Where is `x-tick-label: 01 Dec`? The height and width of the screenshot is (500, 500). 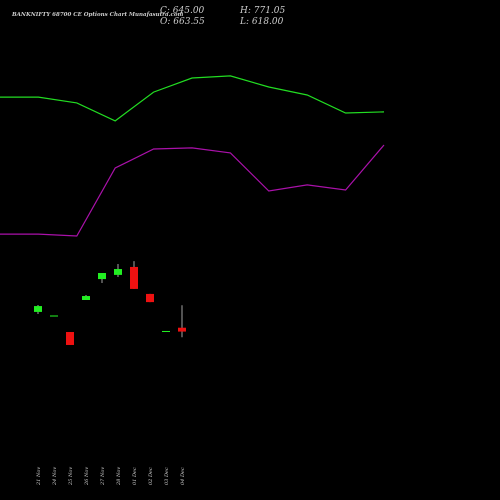
x-tick-label: 01 Dec is located at coordinates (135, 476).